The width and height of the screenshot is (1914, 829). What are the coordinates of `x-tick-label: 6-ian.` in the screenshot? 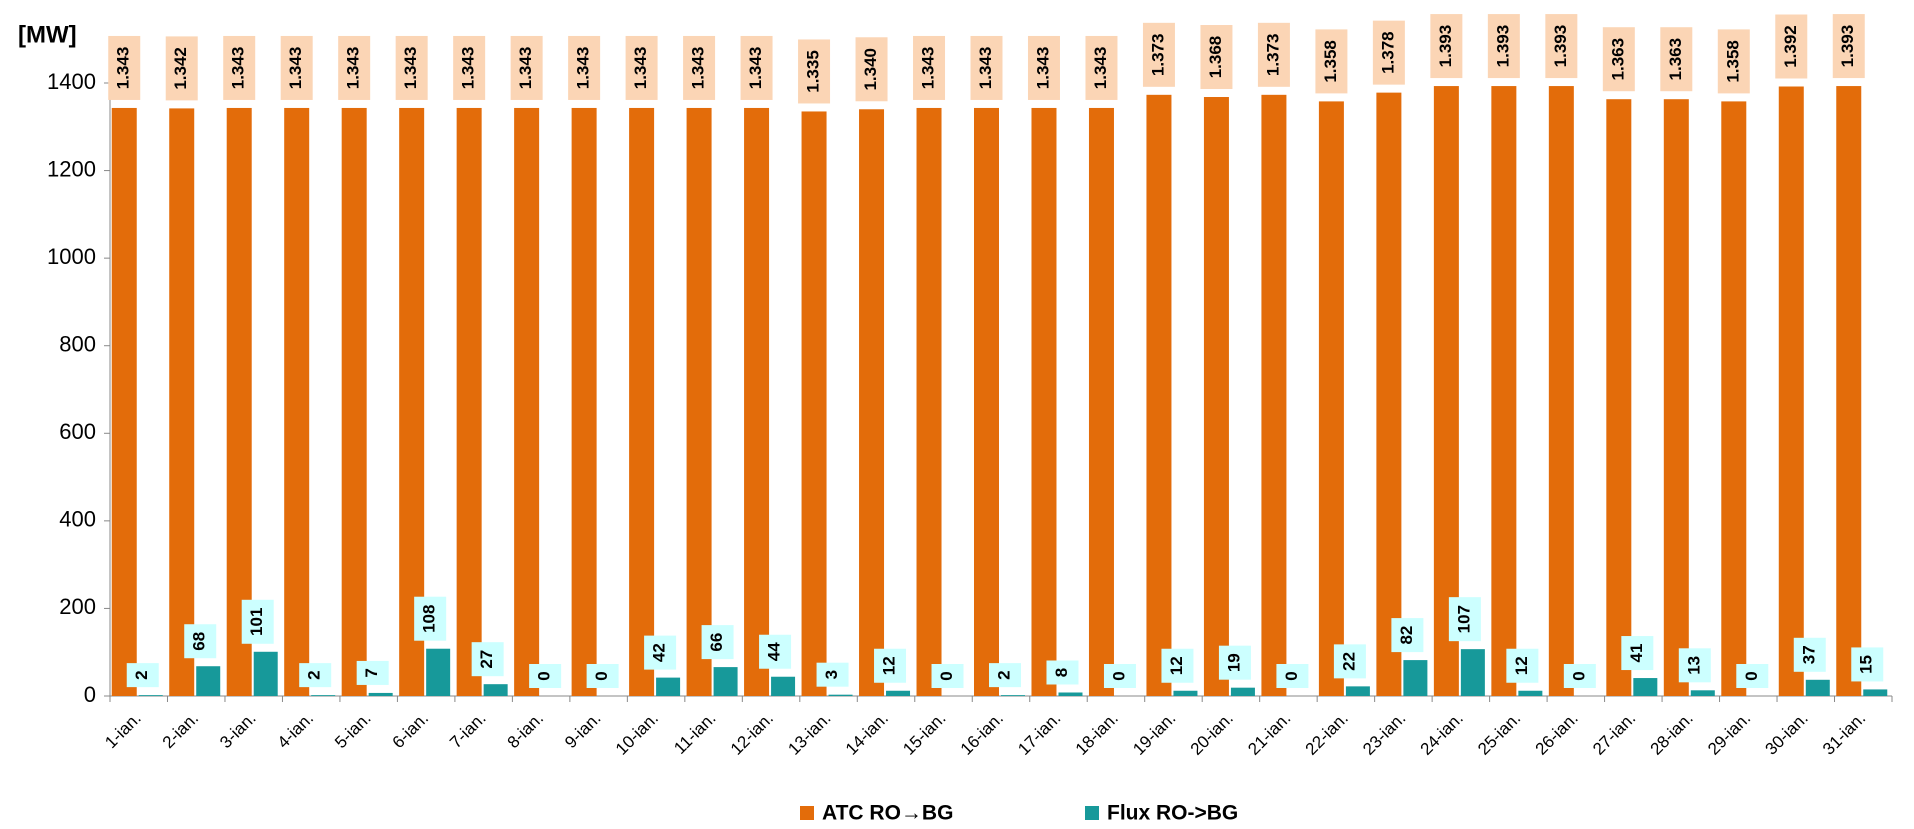 It's located at (411, 731).